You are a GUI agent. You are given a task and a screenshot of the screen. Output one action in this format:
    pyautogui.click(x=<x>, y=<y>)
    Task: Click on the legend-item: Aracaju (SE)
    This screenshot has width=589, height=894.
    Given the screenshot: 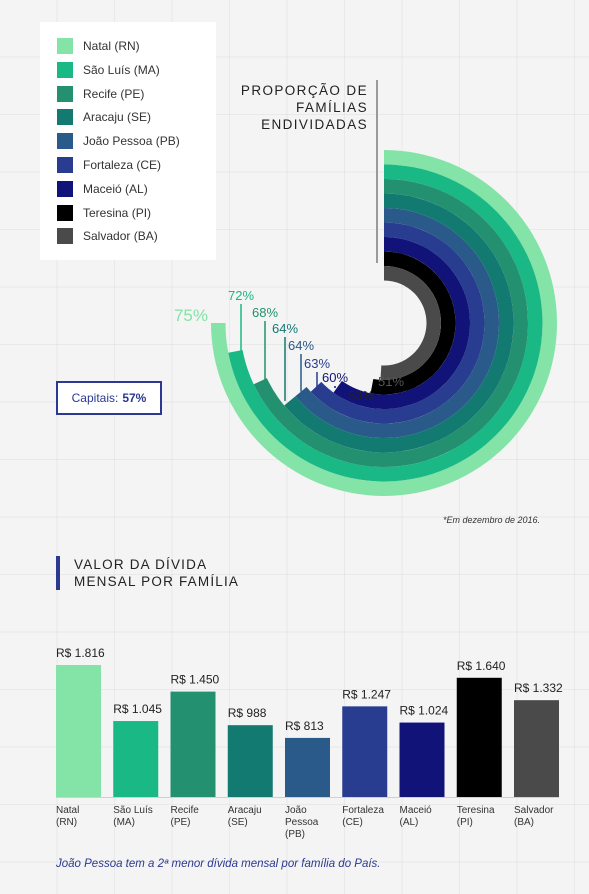 What is the action you would take?
    pyautogui.click(x=104, y=117)
    